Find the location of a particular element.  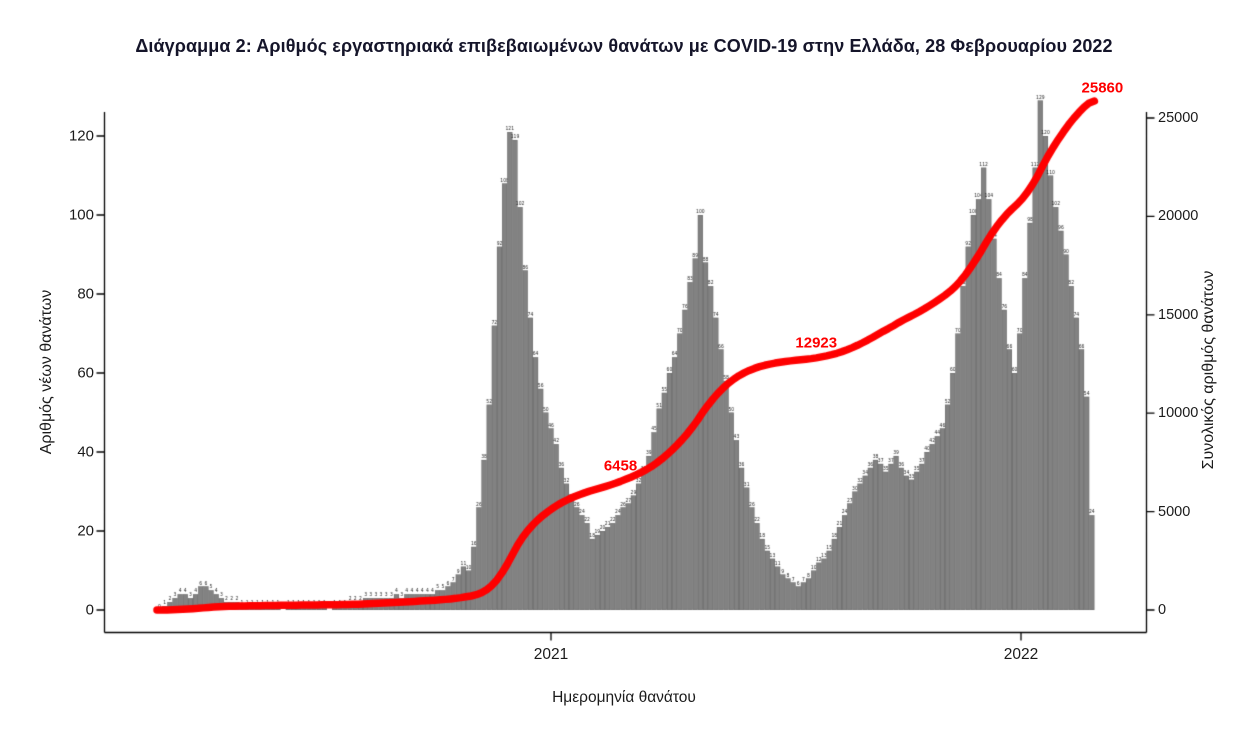

right-axis-tick-label: 20000 is located at coordinates (1178, 216).